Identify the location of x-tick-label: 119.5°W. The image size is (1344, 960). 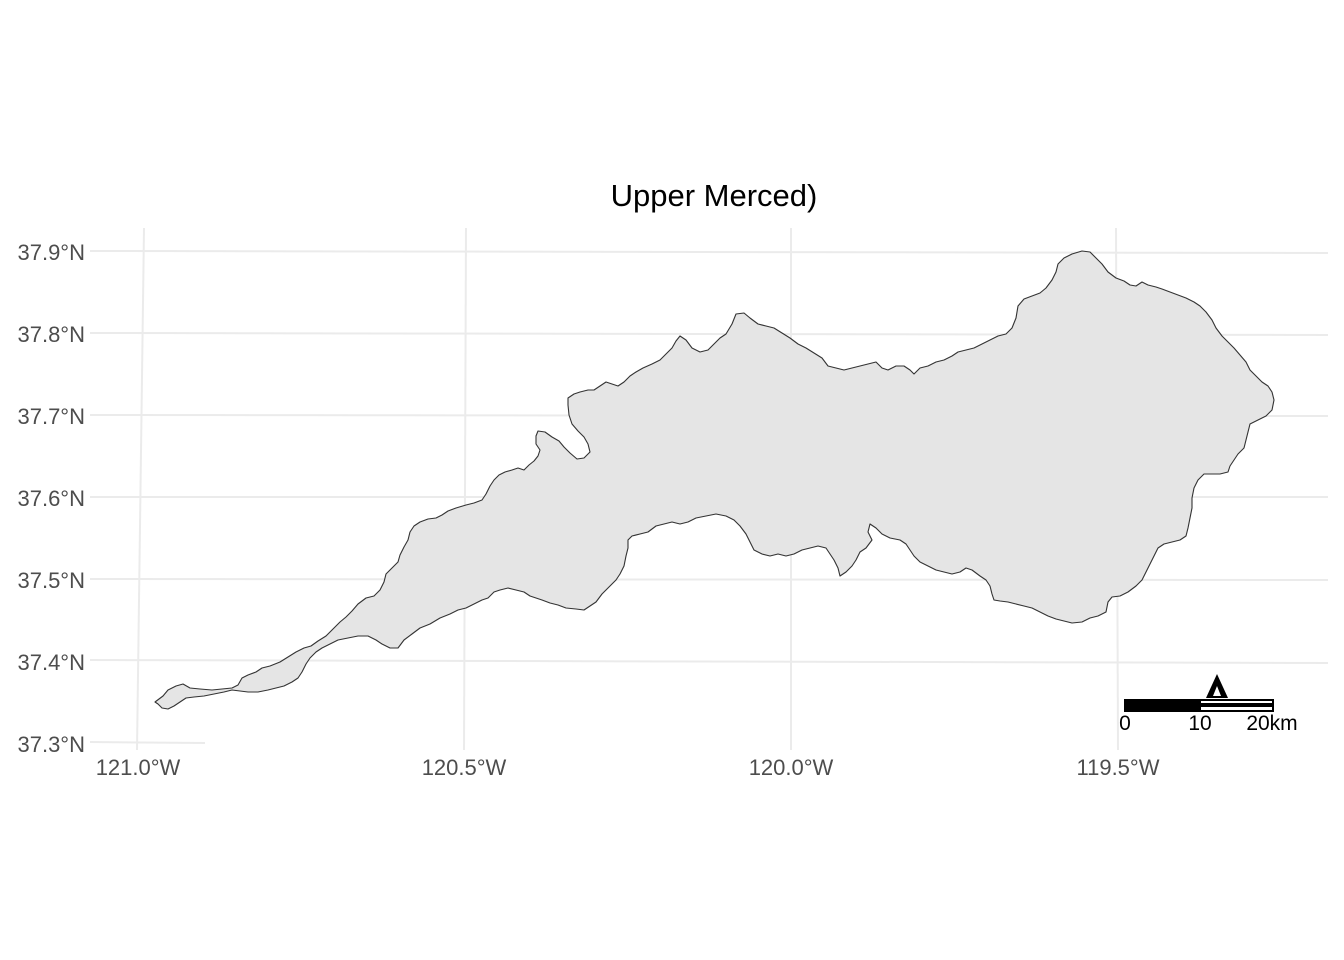
(1118, 767).